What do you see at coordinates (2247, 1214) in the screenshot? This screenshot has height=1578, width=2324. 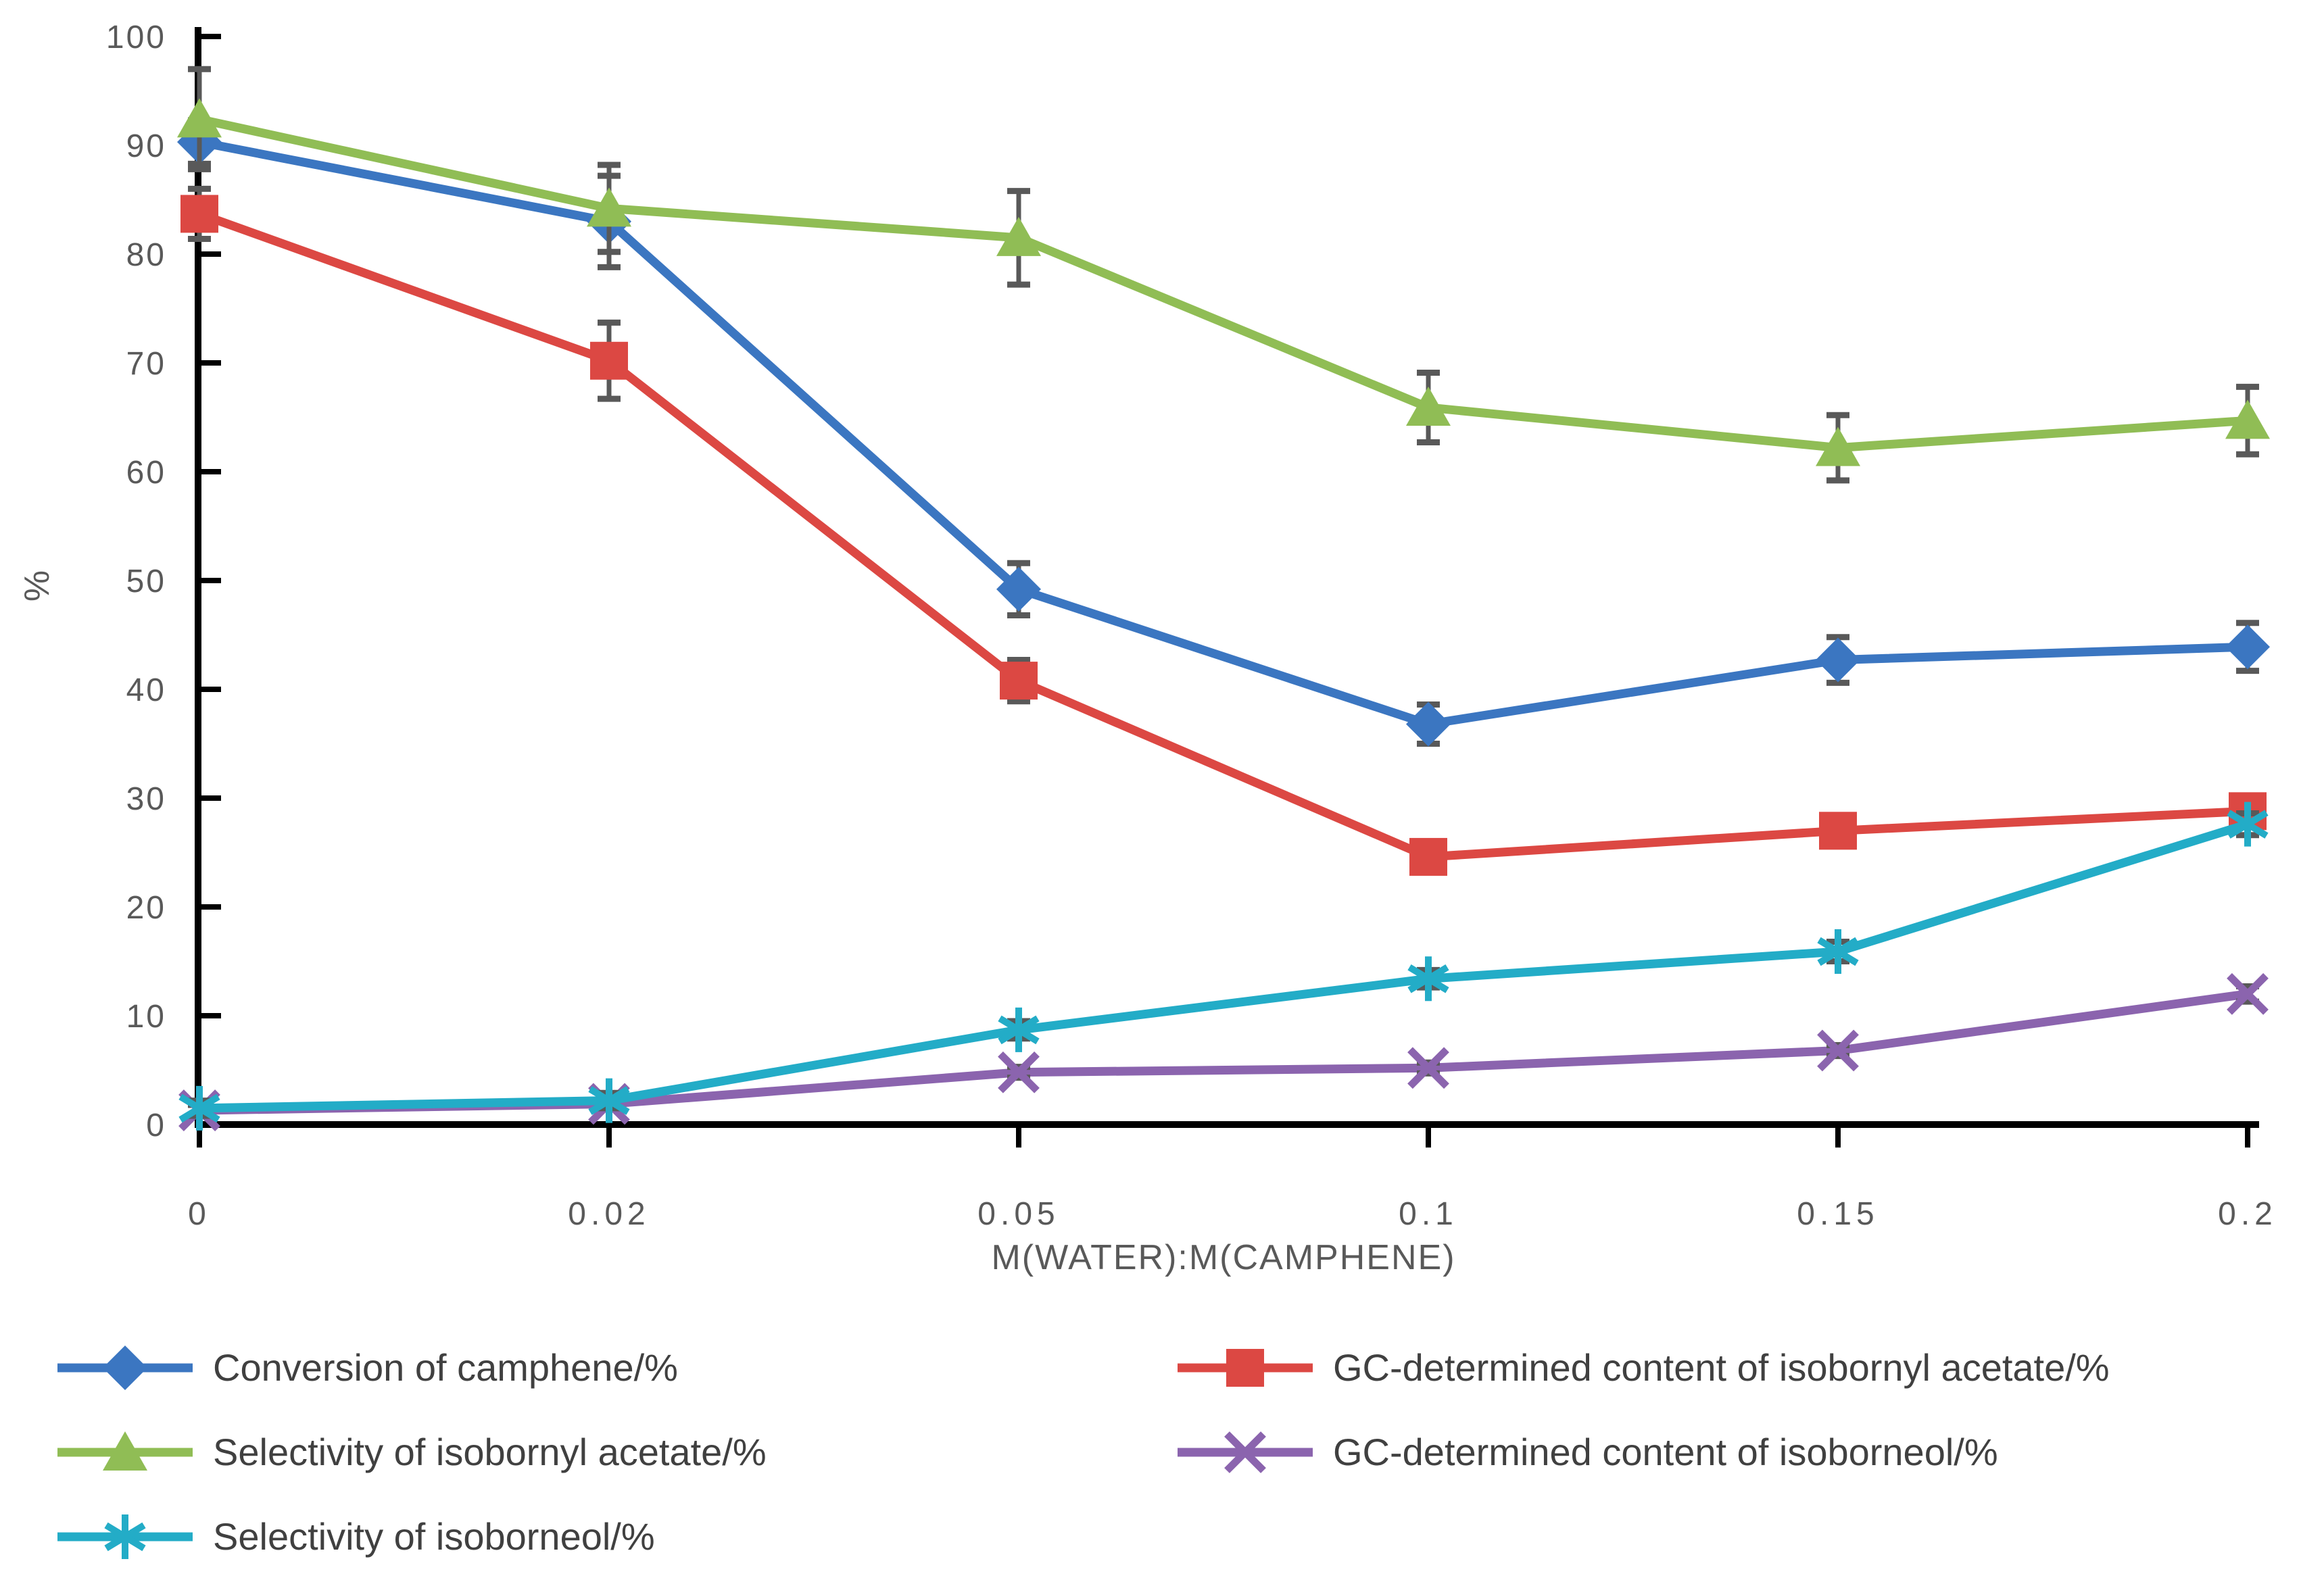 I see `x-tick-label: 0.2` at bounding box center [2247, 1214].